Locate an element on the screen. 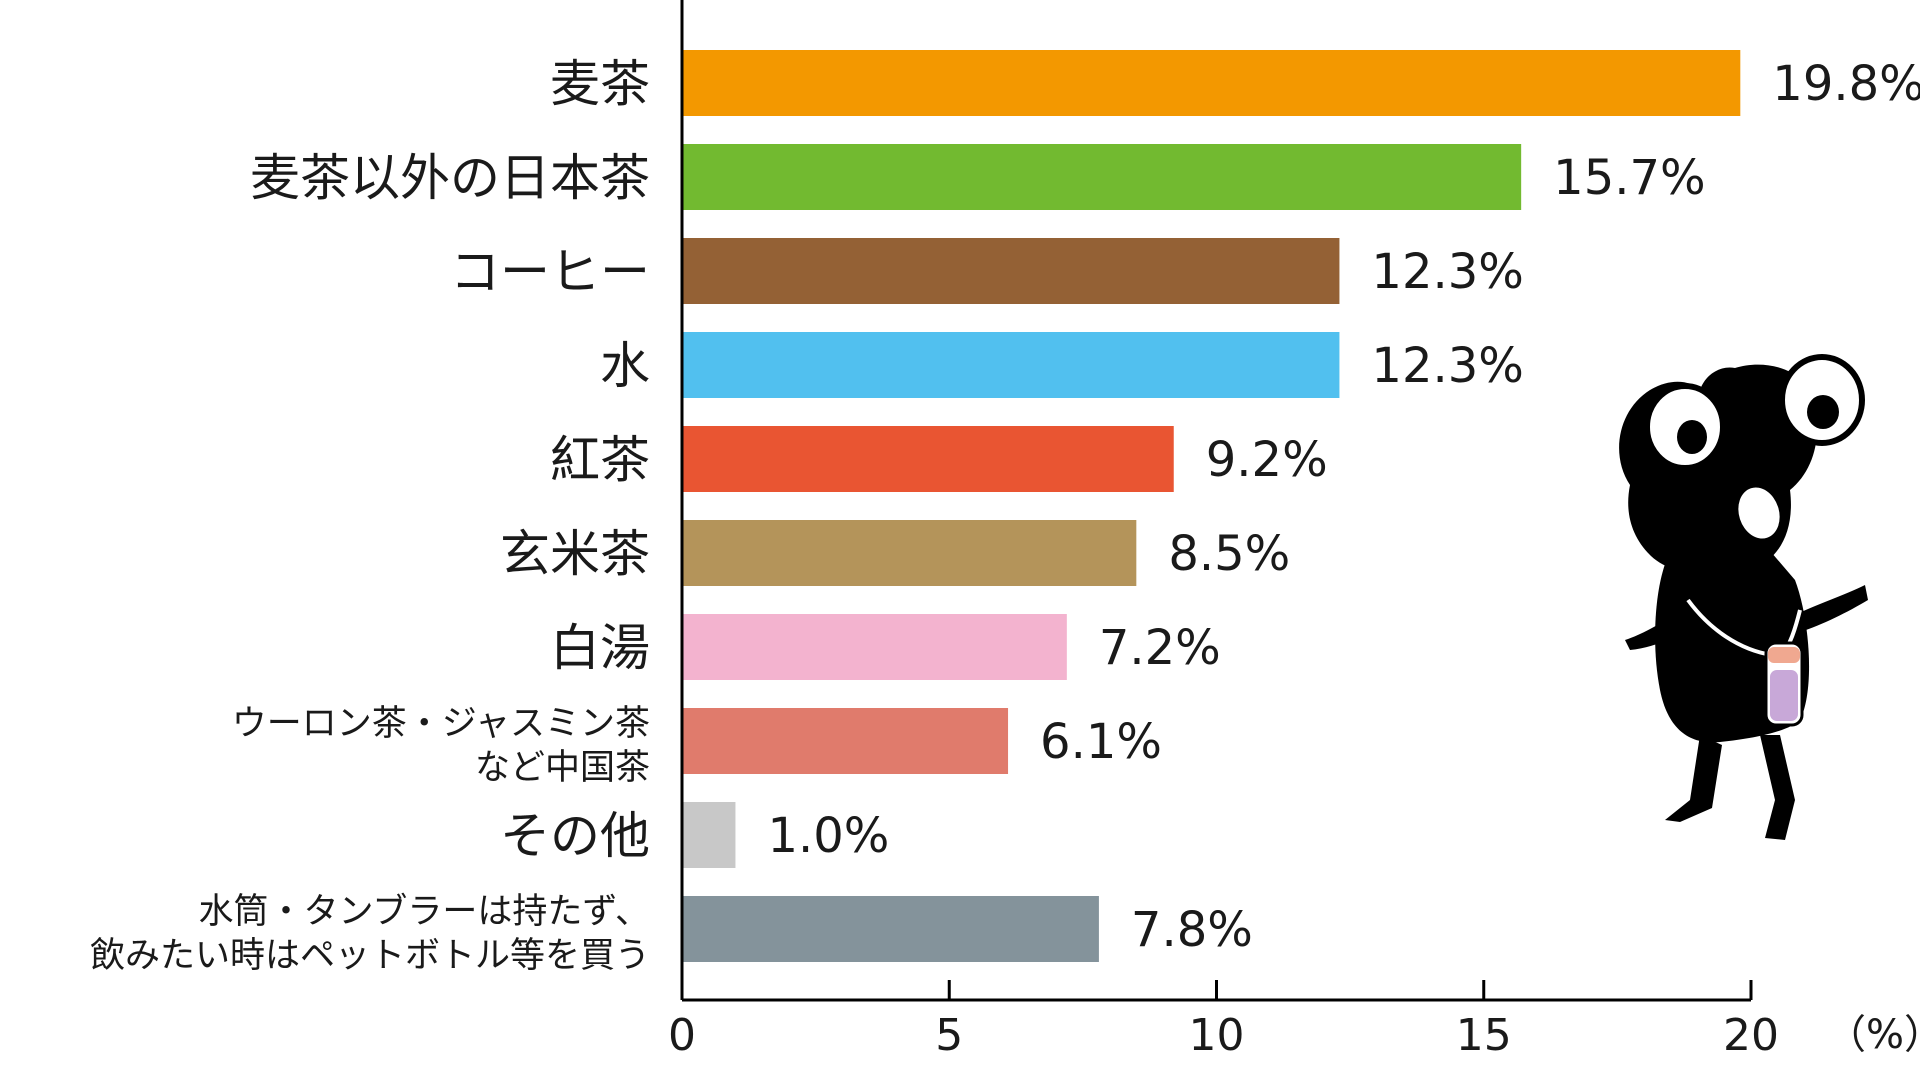  category-label-5: 玄米茶 is located at coordinates (575, 554).